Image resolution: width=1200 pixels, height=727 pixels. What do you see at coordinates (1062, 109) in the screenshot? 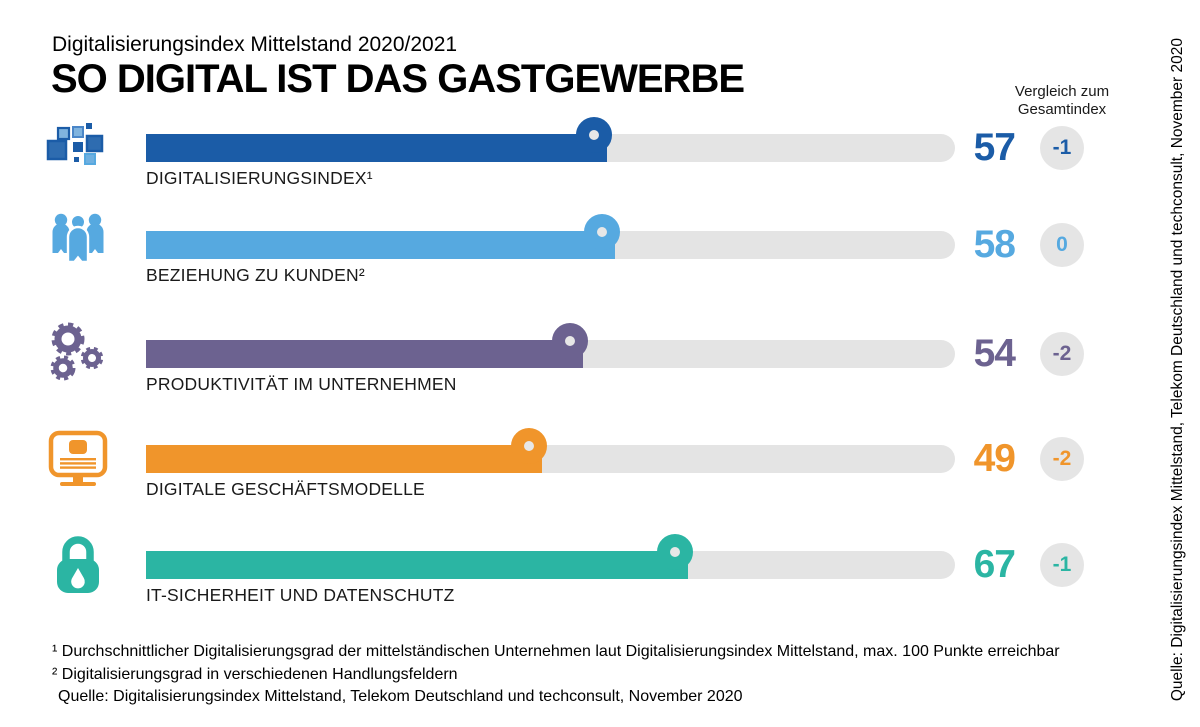
I see `comparison-header-line2: Gesamtindex` at bounding box center [1062, 109].